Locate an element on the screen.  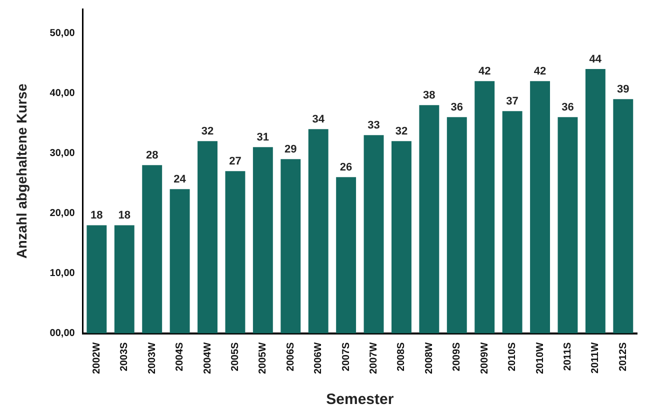
x-tick-label: 2006S is located at coordinates (290, 357).